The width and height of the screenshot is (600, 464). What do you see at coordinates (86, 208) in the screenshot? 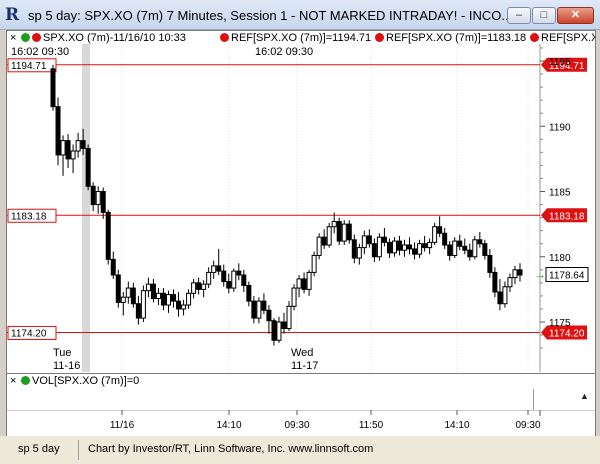
I see `session-gap-band` at bounding box center [86, 208].